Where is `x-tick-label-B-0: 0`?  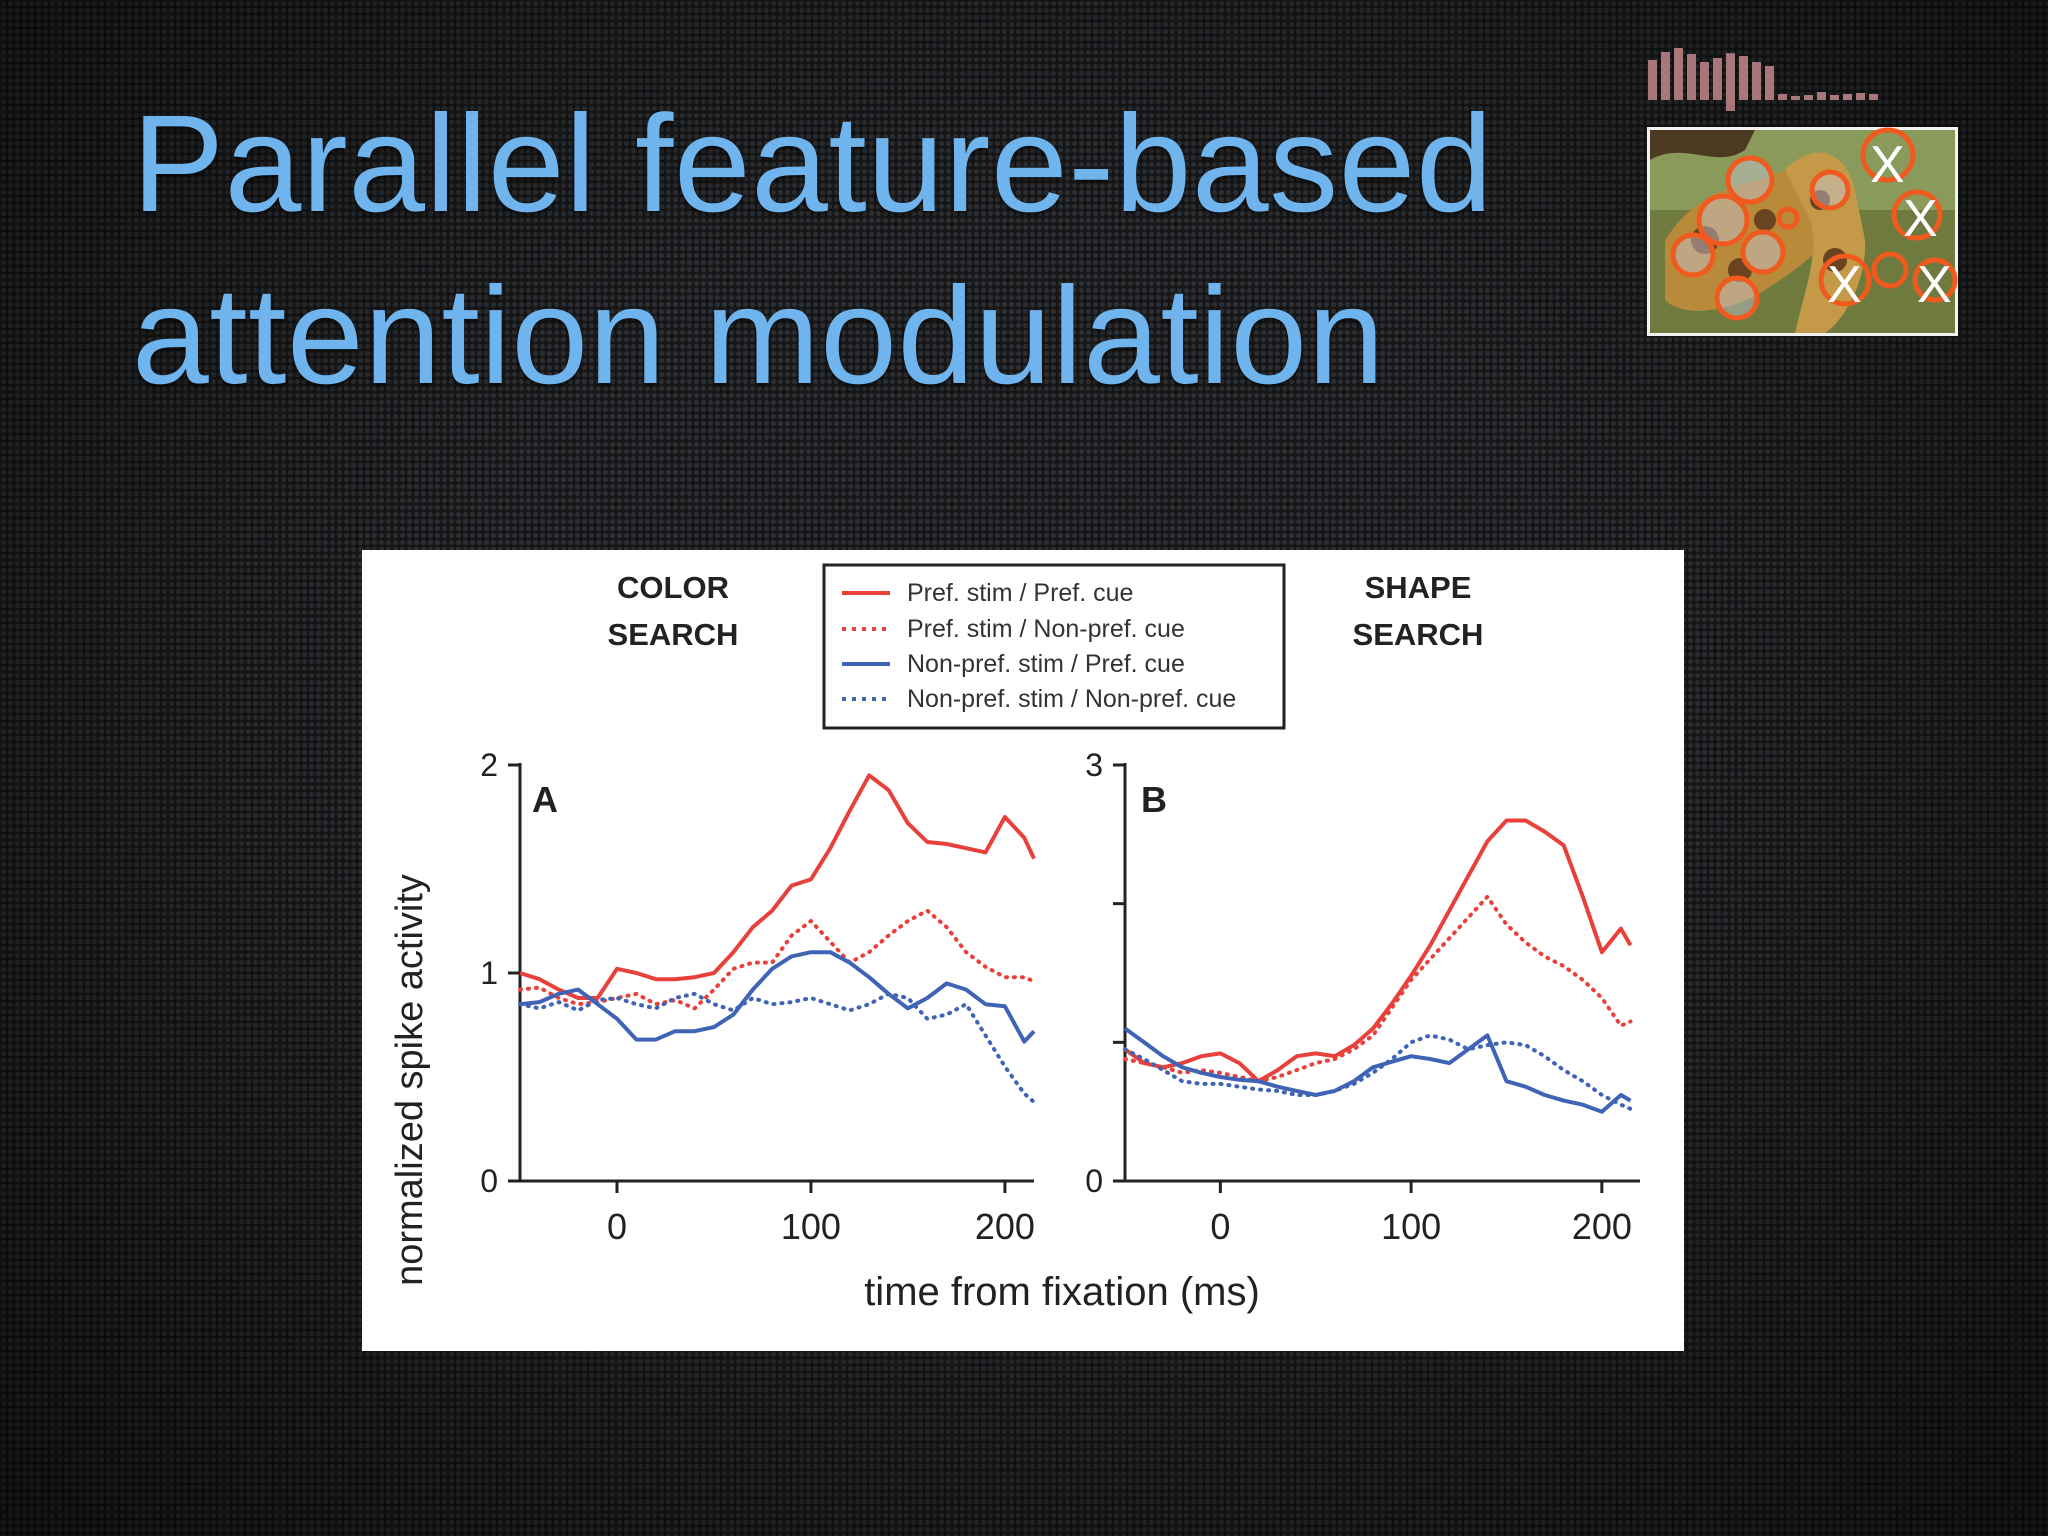
x-tick-label-B-0: 0 is located at coordinates (1220, 1226).